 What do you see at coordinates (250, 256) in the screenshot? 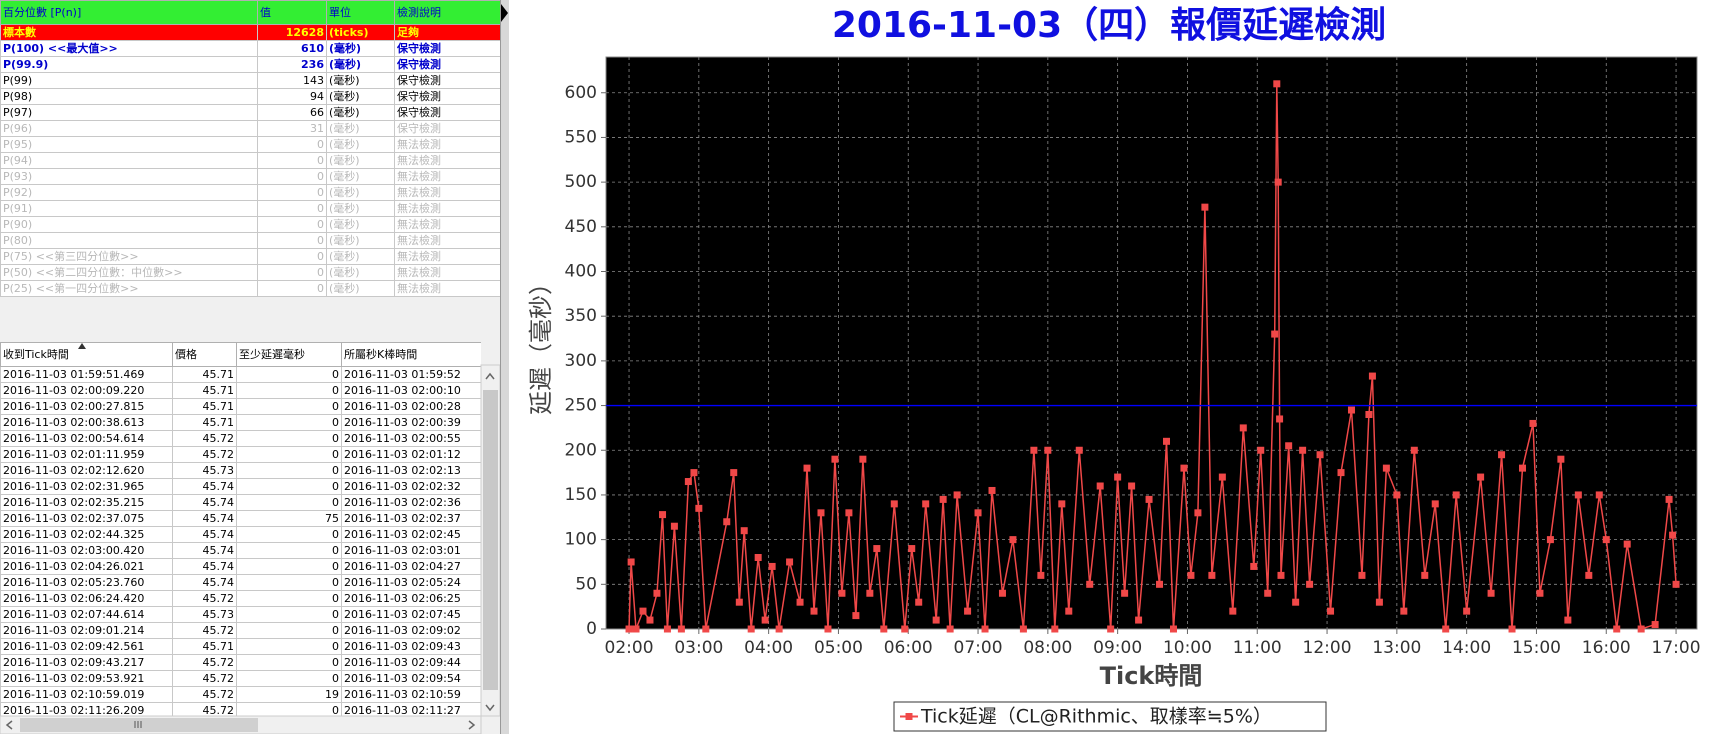
I see `table-row: P(75) <<第三四分位數>> 0 (毫秒) 無法檢測` at bounding box center [250, 256].